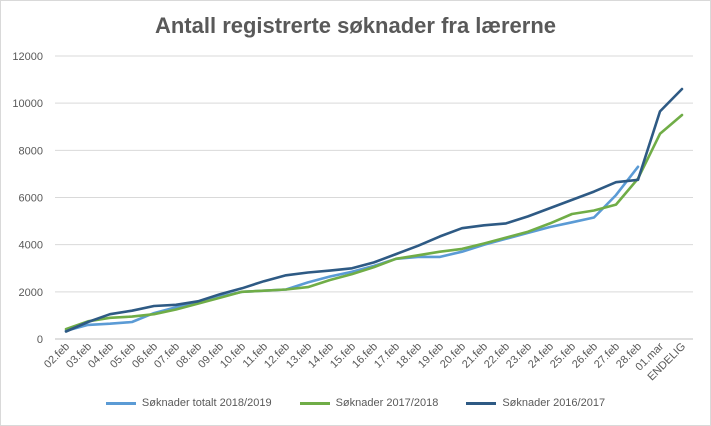 This screenshot has height=426, width=711. I want to click on legend-label: Søknader 2017/2018, so click(387, 403).